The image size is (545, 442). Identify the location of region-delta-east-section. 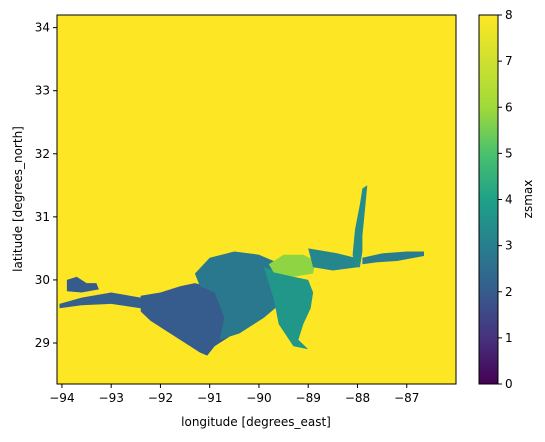
(239, 295).